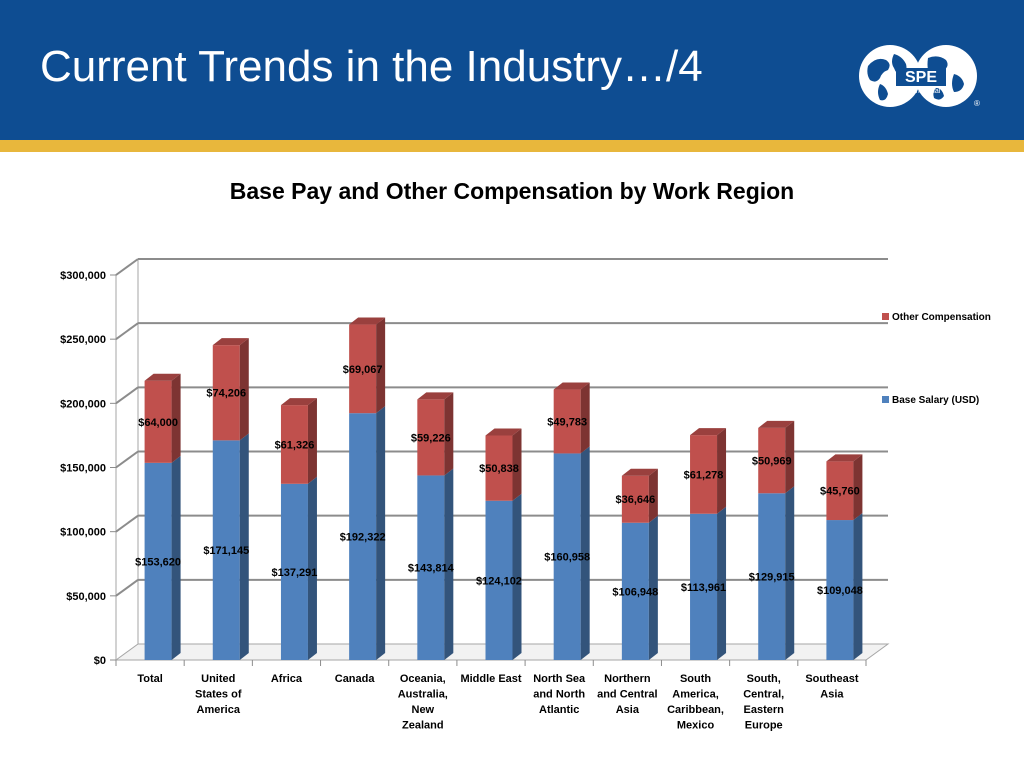 The width and height of the screenshot is (1024, 768). Describe the element at coordinates (703, 588) in the screenshot. I see `data-label-base-salary: $113,961` at that location.